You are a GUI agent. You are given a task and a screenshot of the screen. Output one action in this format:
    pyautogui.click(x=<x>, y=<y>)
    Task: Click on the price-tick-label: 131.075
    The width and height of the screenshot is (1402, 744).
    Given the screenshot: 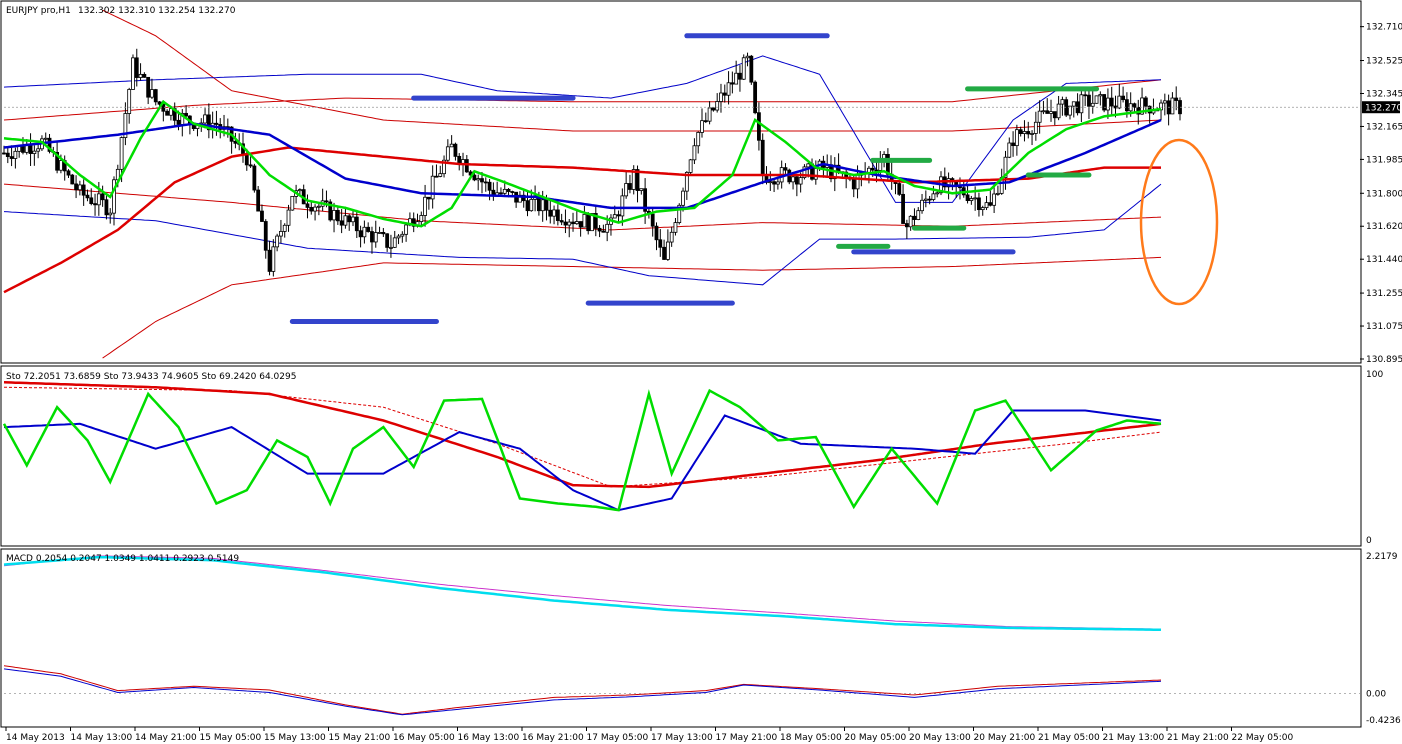 What is the action you would take?
    pyautogui.click(x=1384, y=327)
    